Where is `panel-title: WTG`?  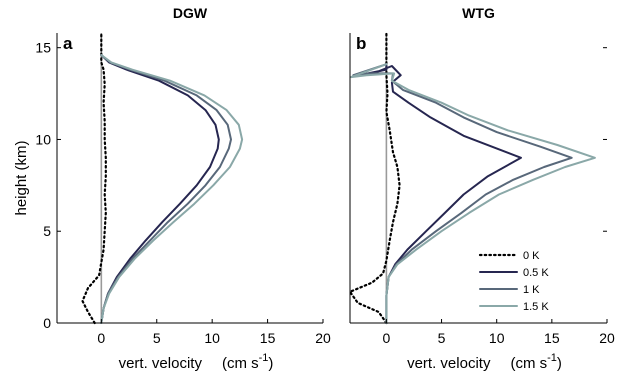
panel-title: WTG is located at coordinates (478, 13).